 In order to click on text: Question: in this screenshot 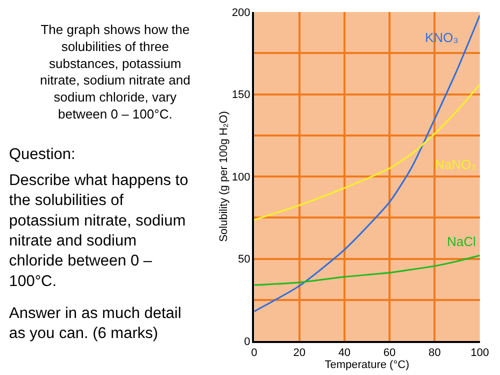, I will do `click(42, 154)`.